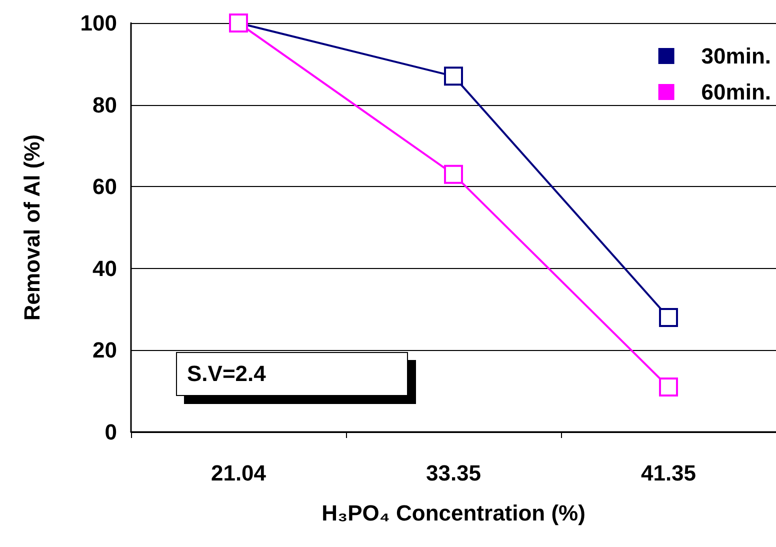  Describe the element at coordinates (104, 268) in the screenshot. I see `y-tick-label: 40` at that location.